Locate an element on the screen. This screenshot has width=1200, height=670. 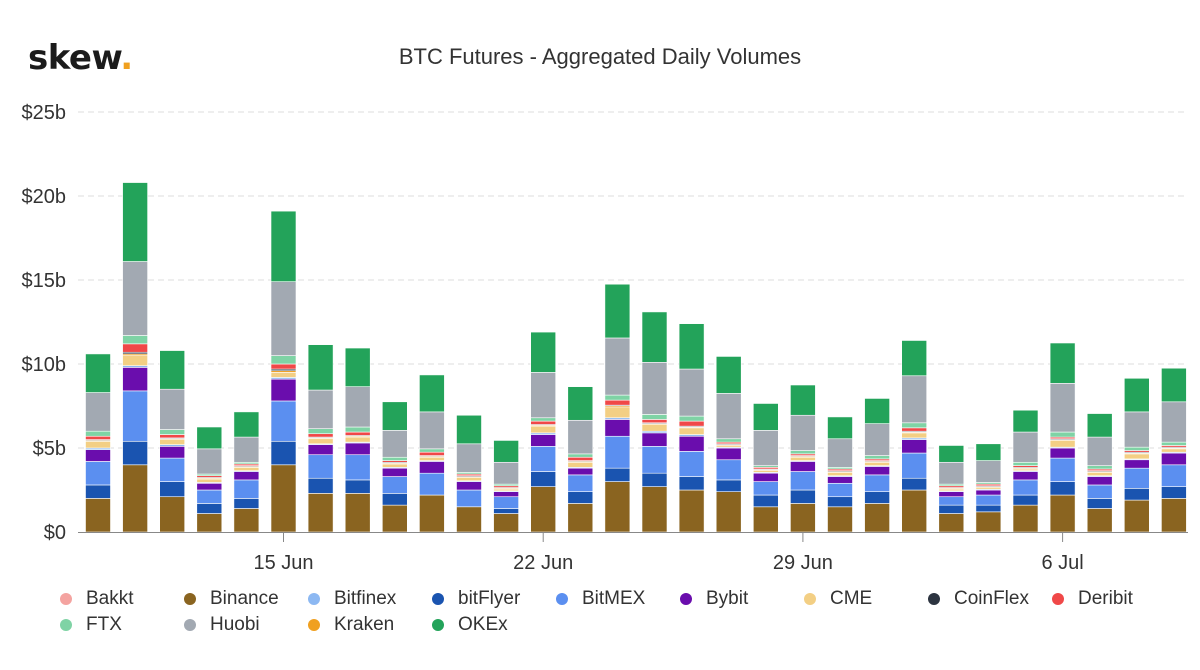
legend-item-ftx: FTX is located at coordinates (122, 625).